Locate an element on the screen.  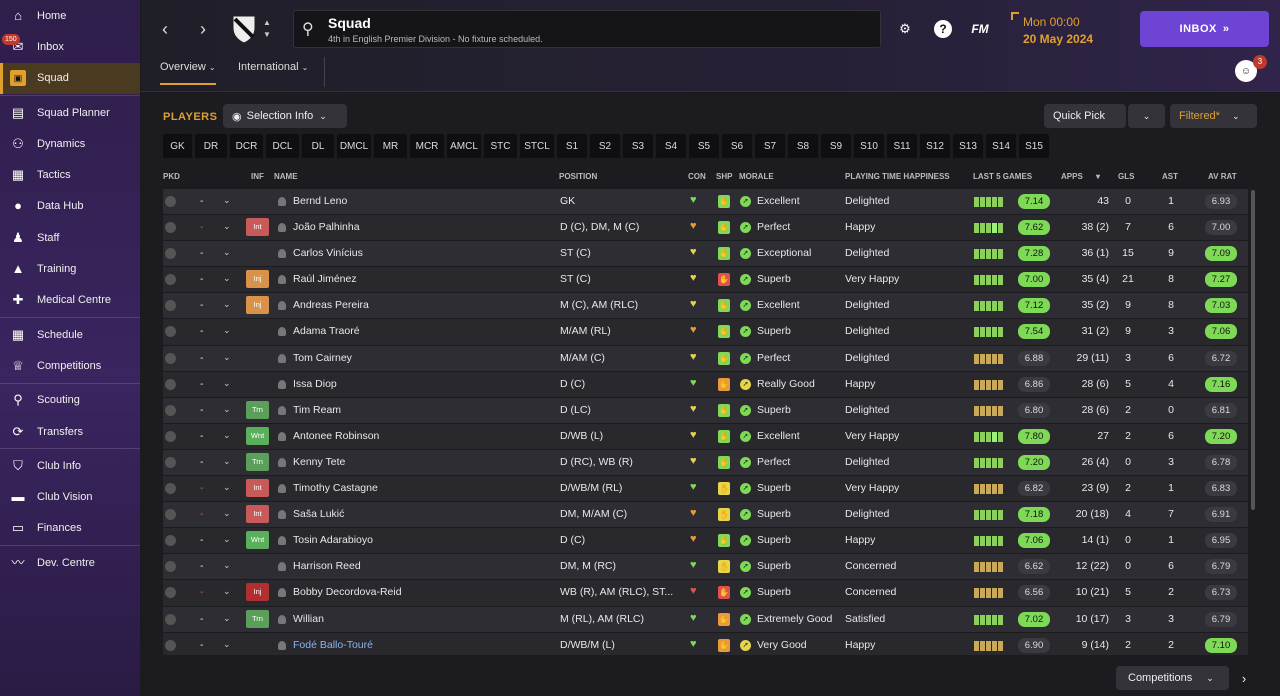
sidebar-item-training: ▲ Training is located at coordinates (70, 268).